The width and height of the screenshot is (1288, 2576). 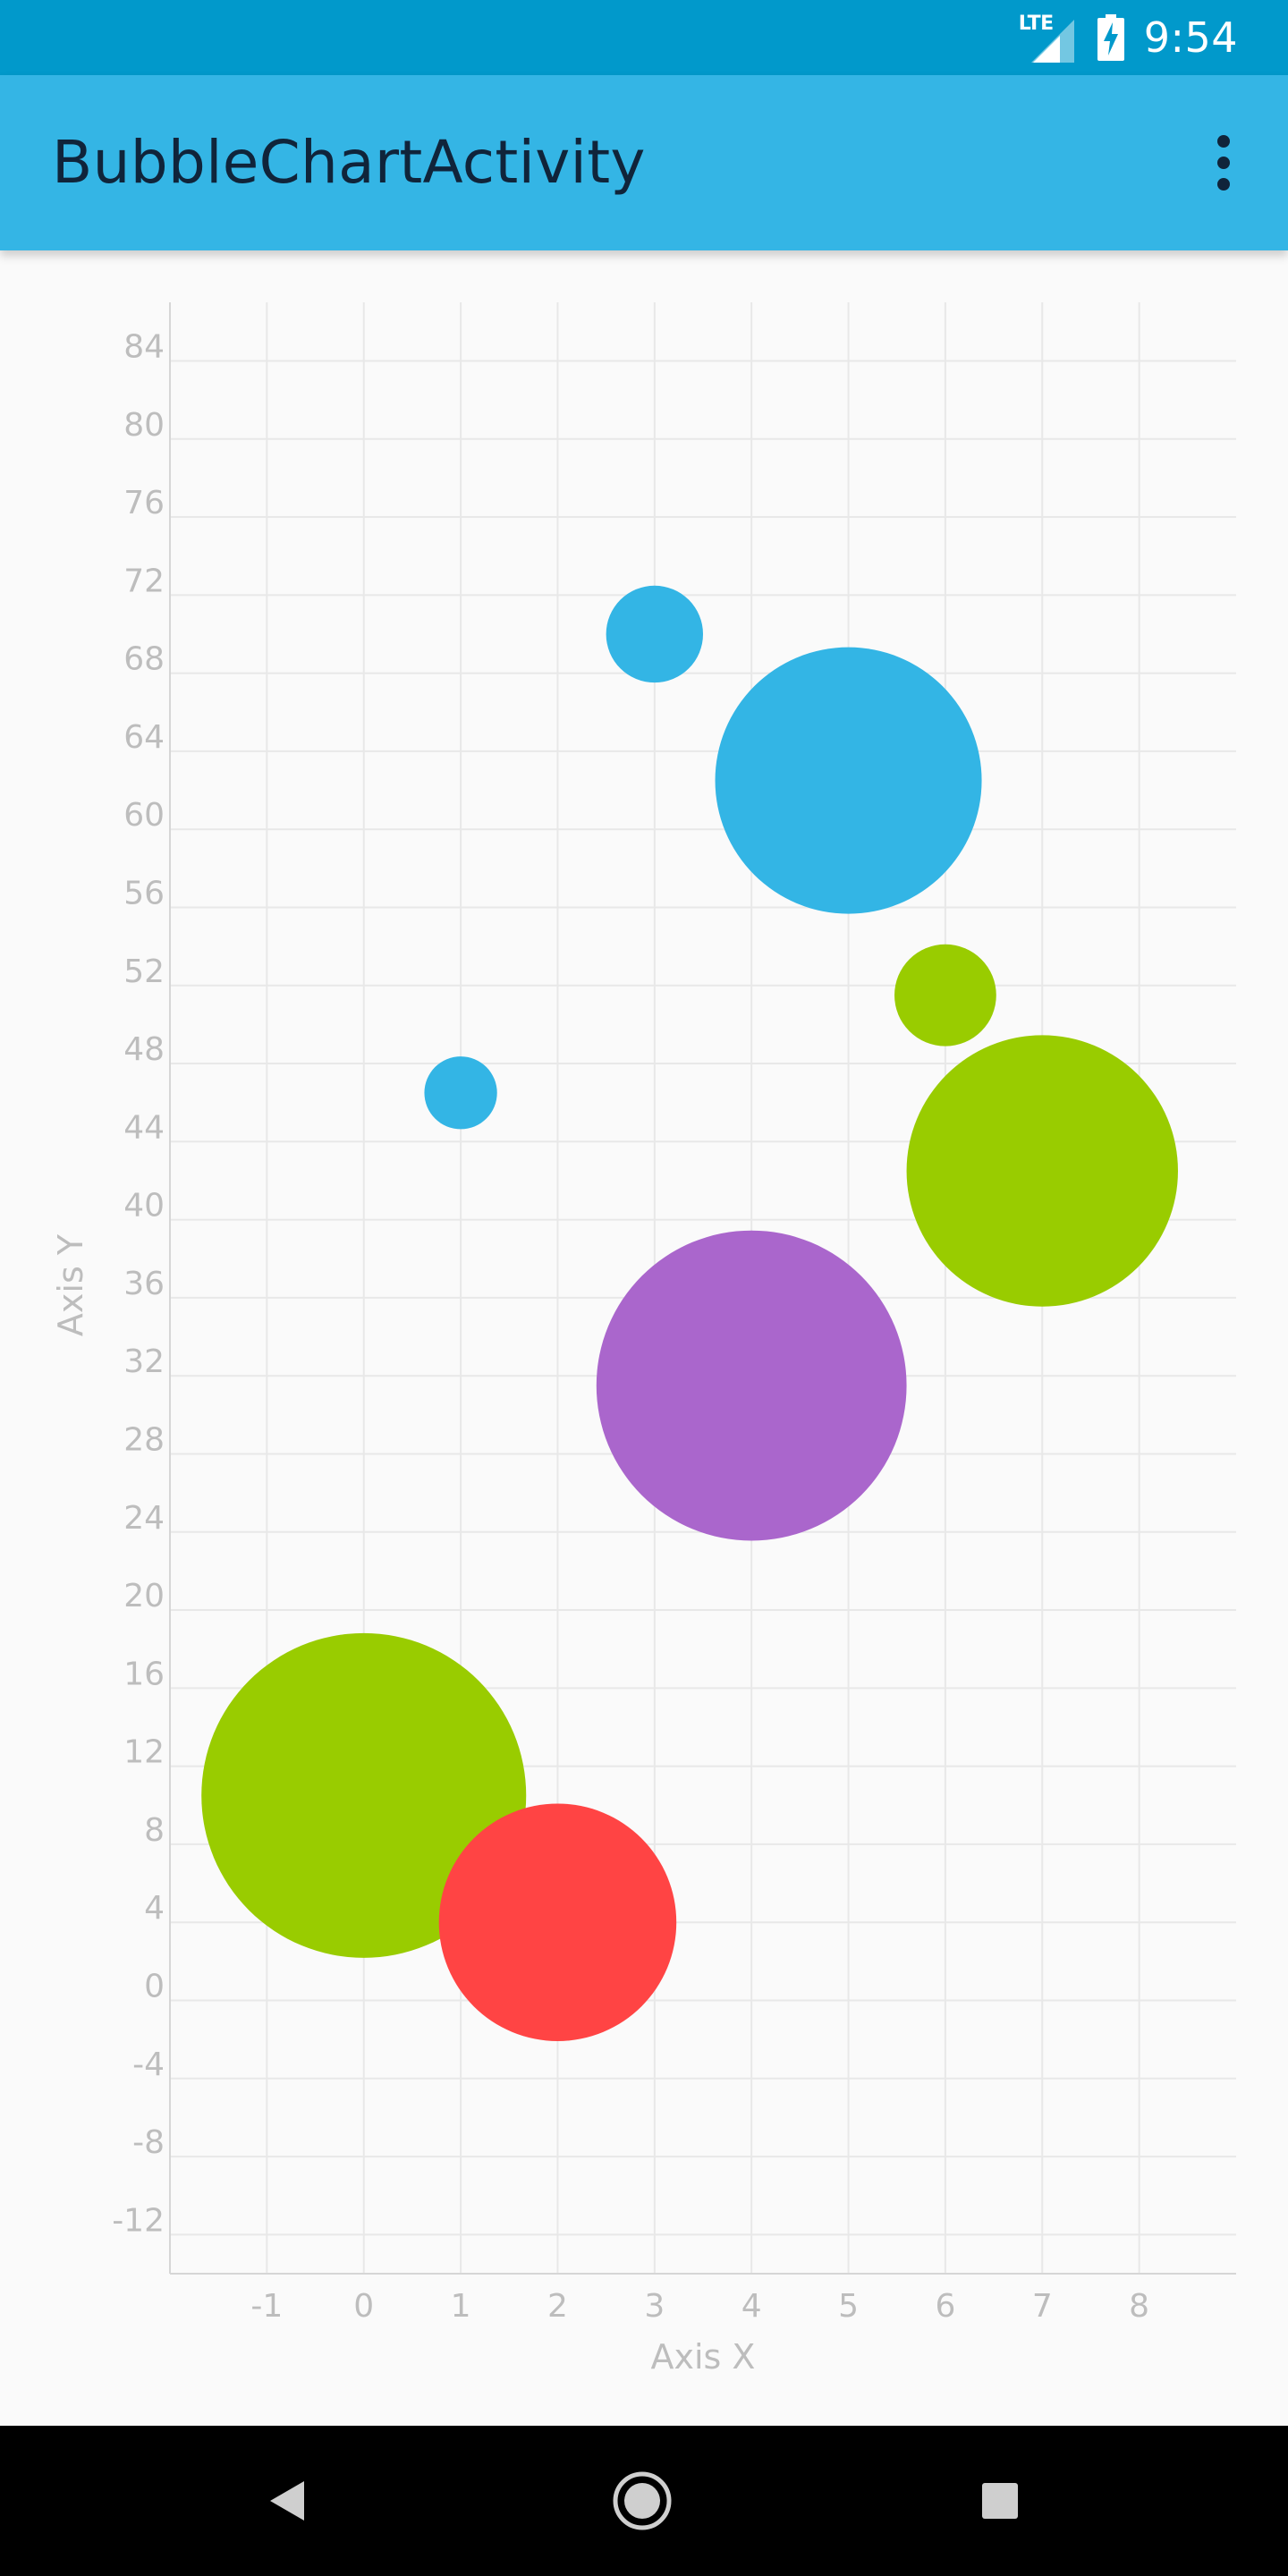 What do you see at coordinates (144, 1596) in the screenshot?
I see `y-tick-label: 20` at bounding box center [144, 1596].